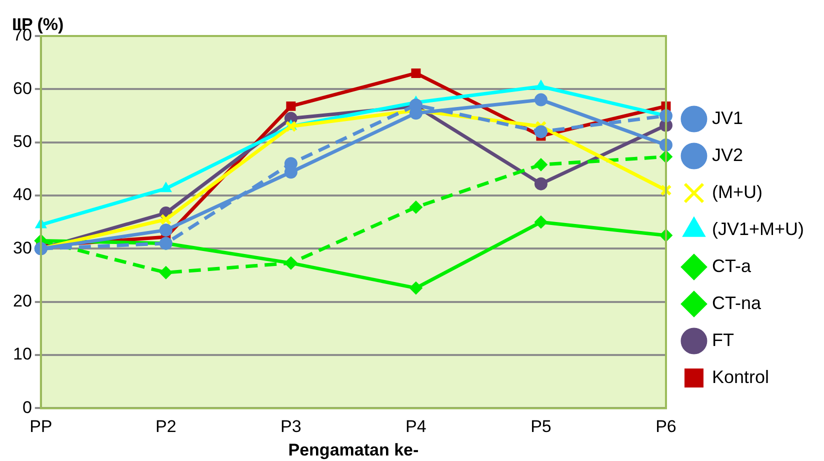 This screenshot has width=824, height=461. I want to click on x-tick-label: P4, so click(416, 426).